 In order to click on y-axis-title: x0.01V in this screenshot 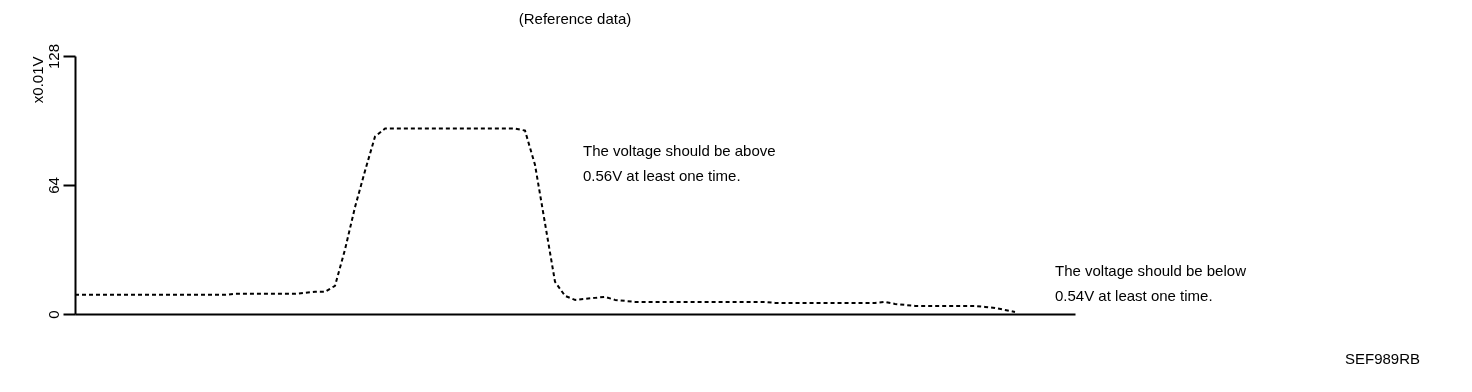, I will do `click(37, 80)`.